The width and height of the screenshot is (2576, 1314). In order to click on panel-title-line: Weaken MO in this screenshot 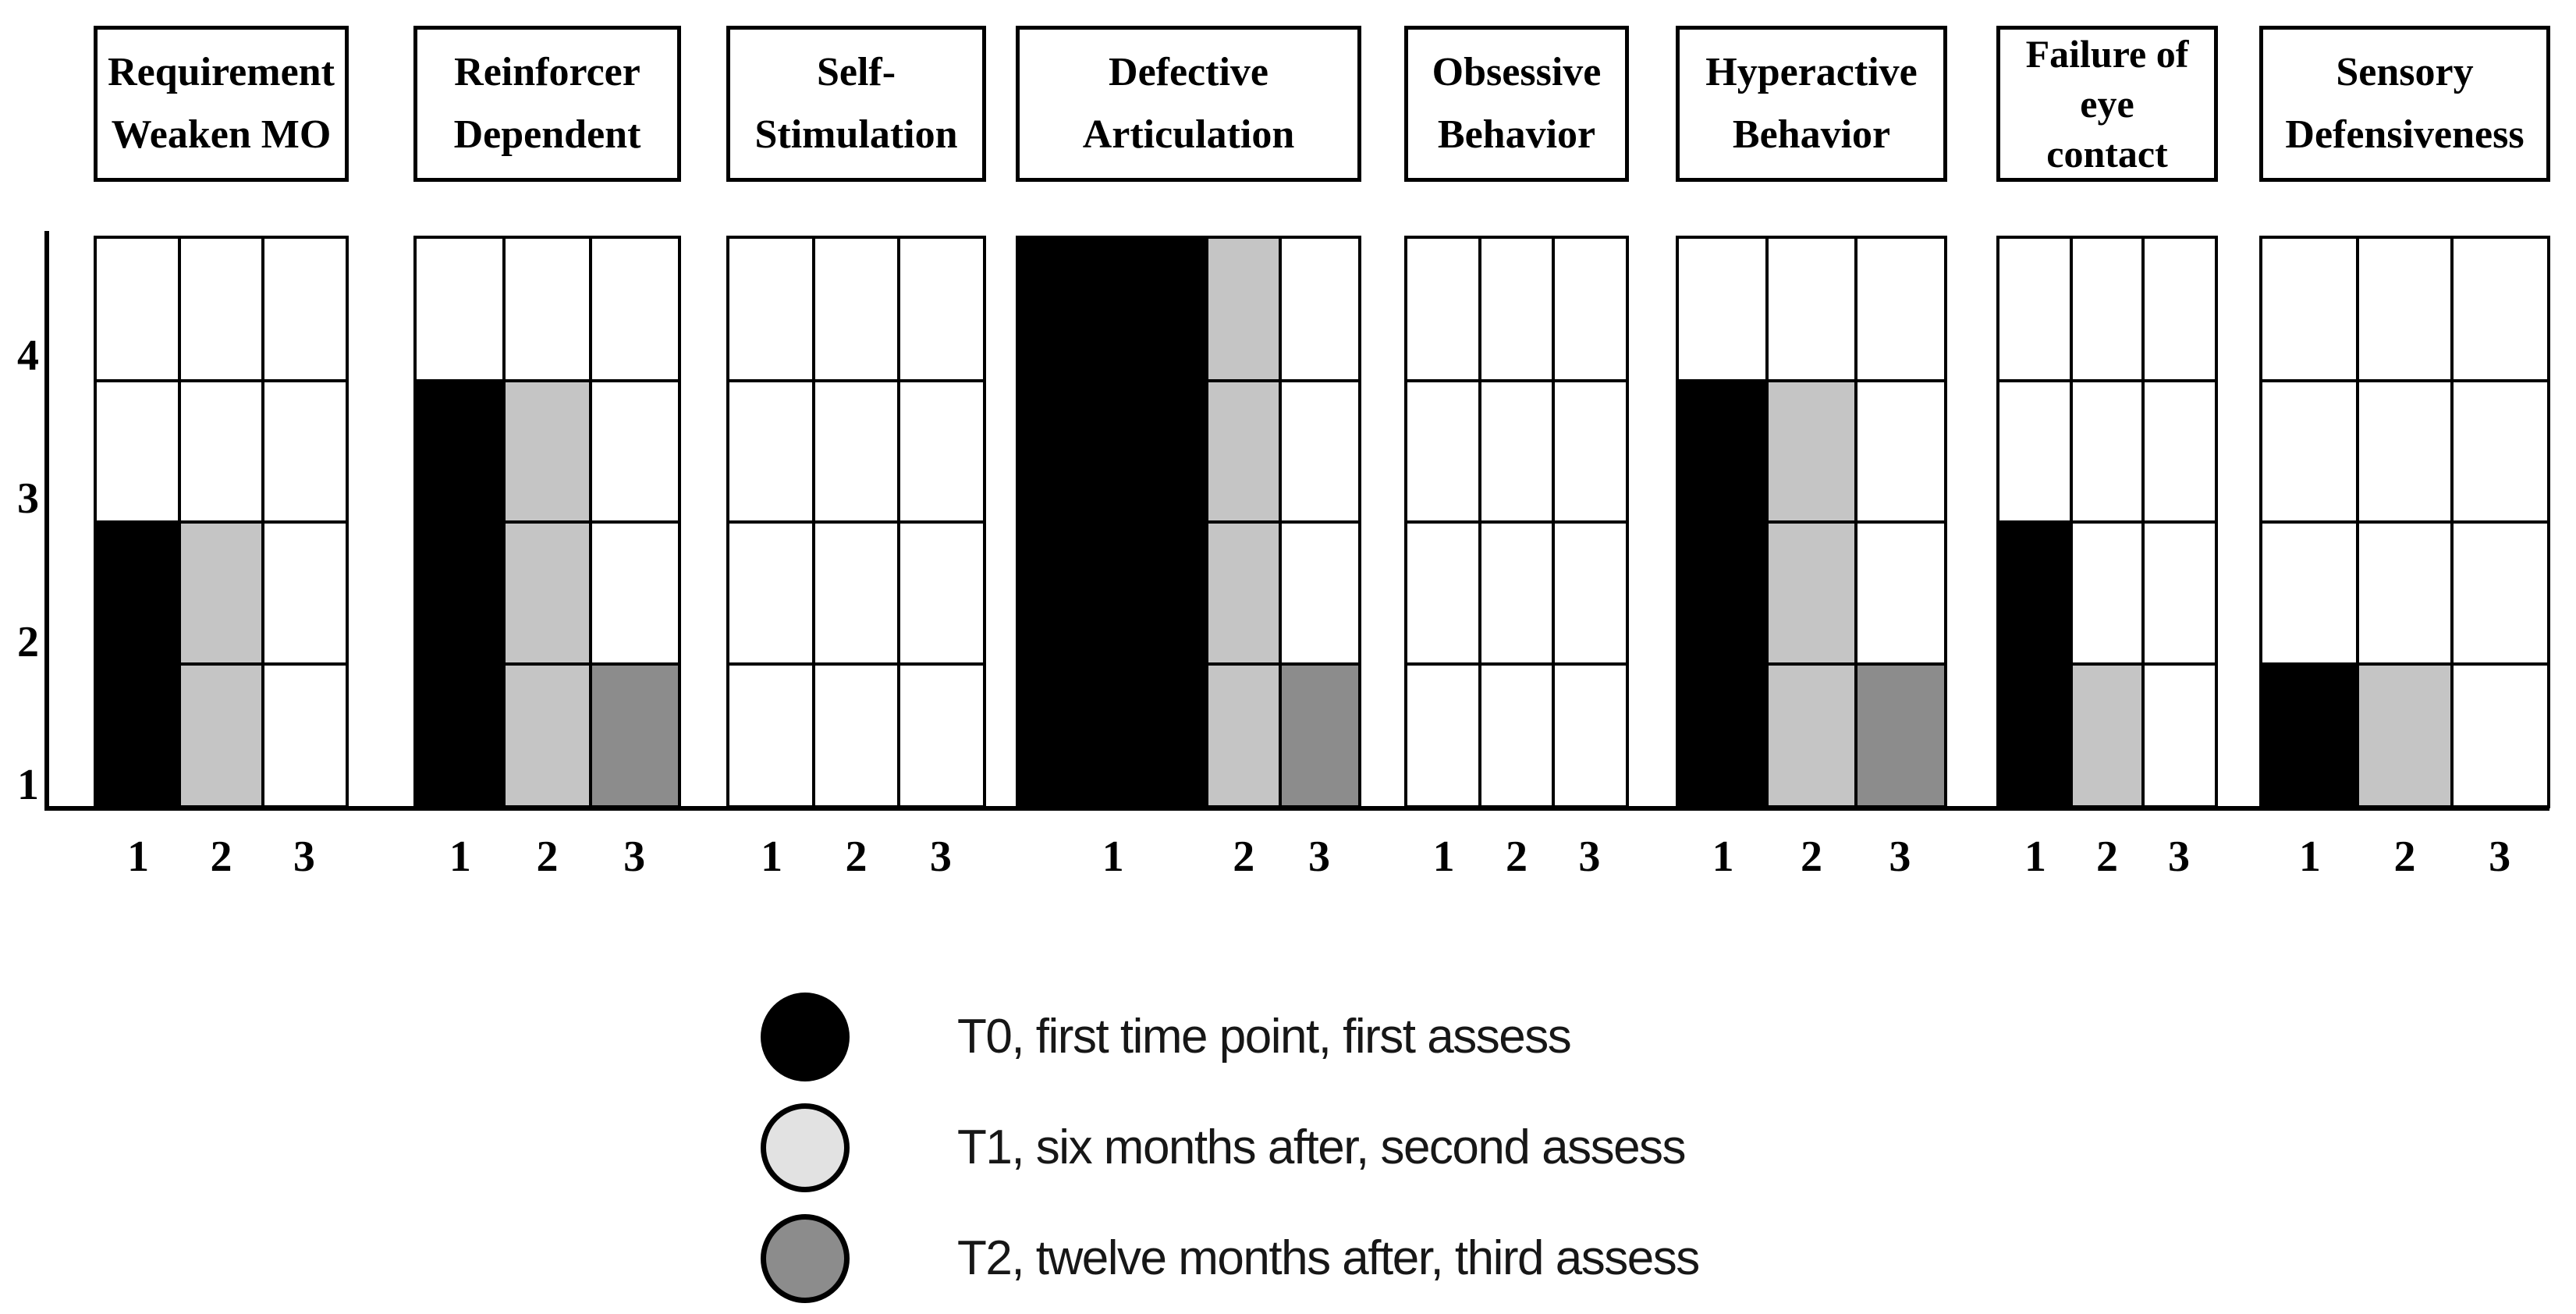, I will do `click(221, 135)`.